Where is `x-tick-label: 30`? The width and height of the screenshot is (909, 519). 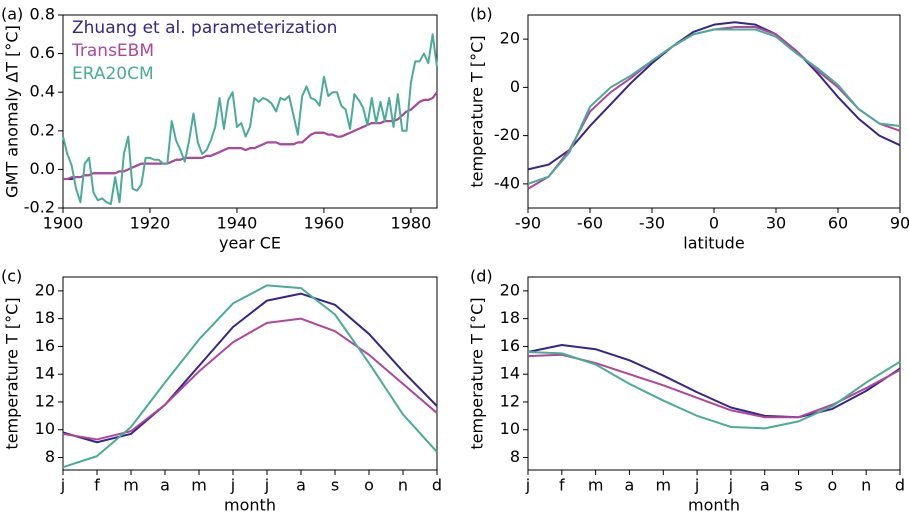
x-tick-label: 30 is located at coordinates (776, 223).